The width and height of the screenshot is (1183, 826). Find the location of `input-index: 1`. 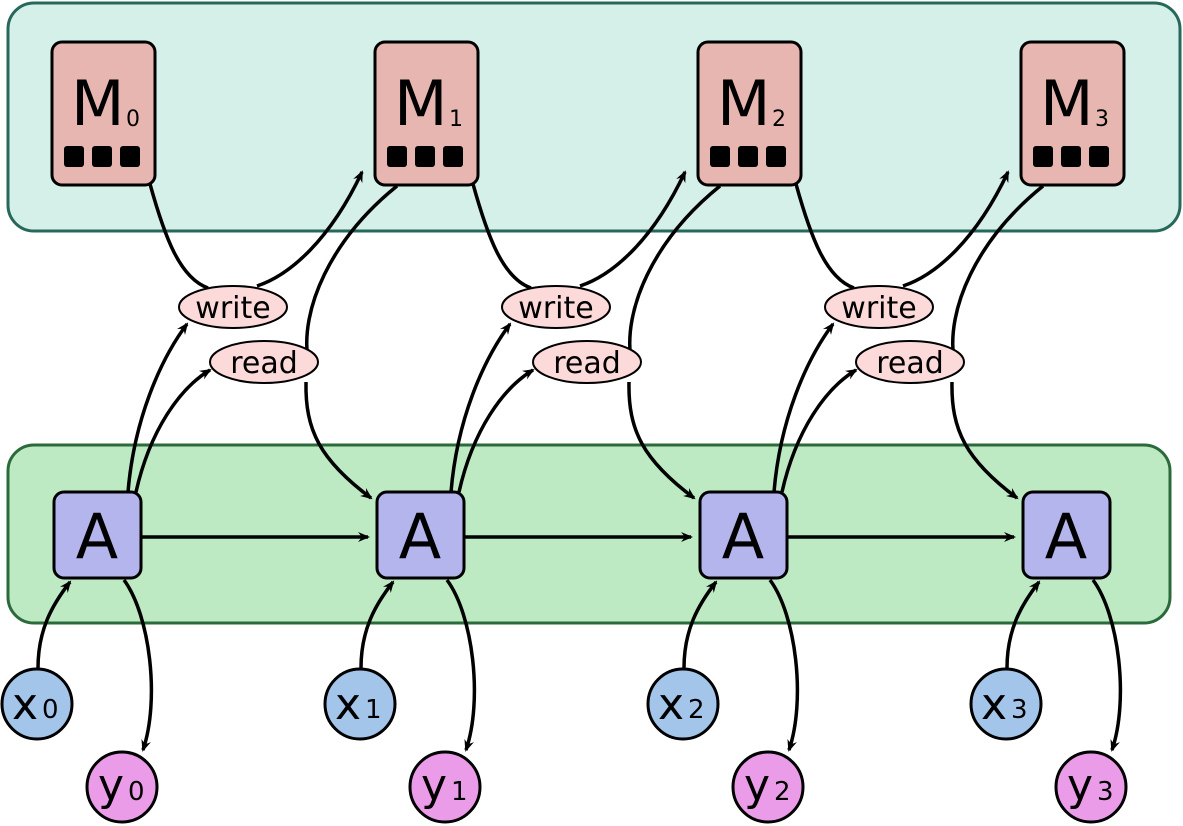

input-index: 1 is located at coordinates (373, 710).